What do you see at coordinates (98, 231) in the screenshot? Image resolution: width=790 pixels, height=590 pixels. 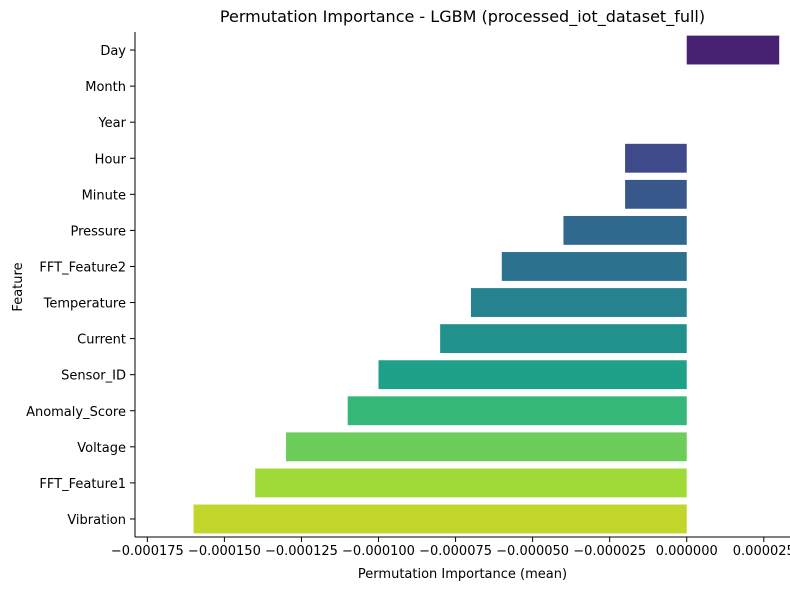 I see `y-tick-label-pressure: Pressure` at bounding box center [98, 231].